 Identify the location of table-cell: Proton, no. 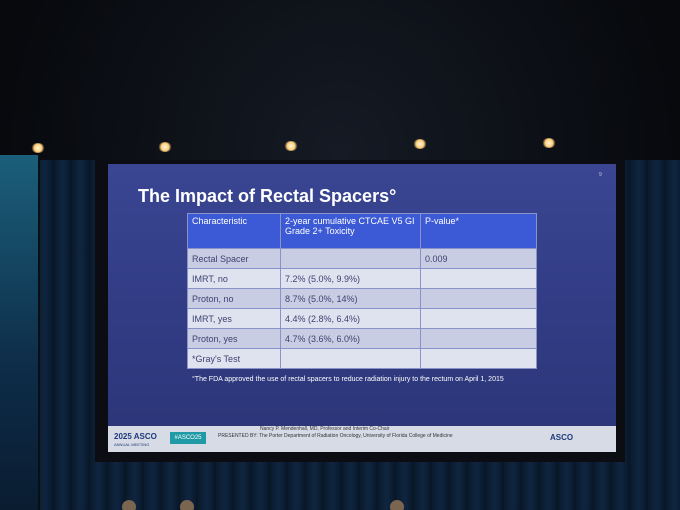
(234, 298).